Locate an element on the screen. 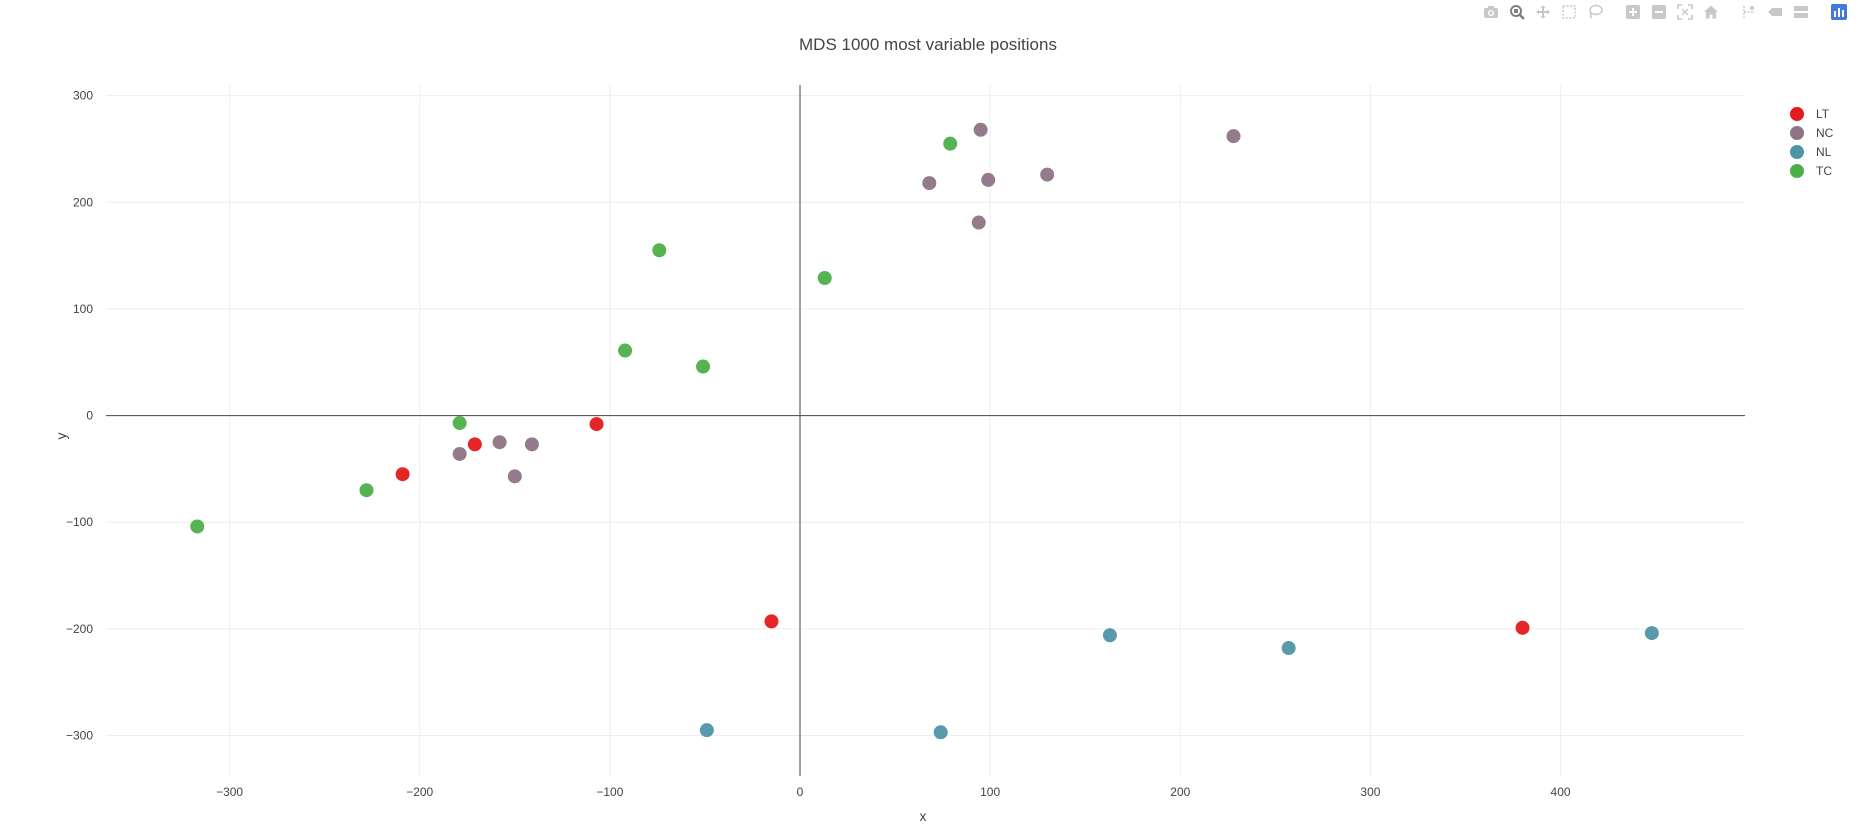  hover-closest-icon is located at coordinates (1775, 12).